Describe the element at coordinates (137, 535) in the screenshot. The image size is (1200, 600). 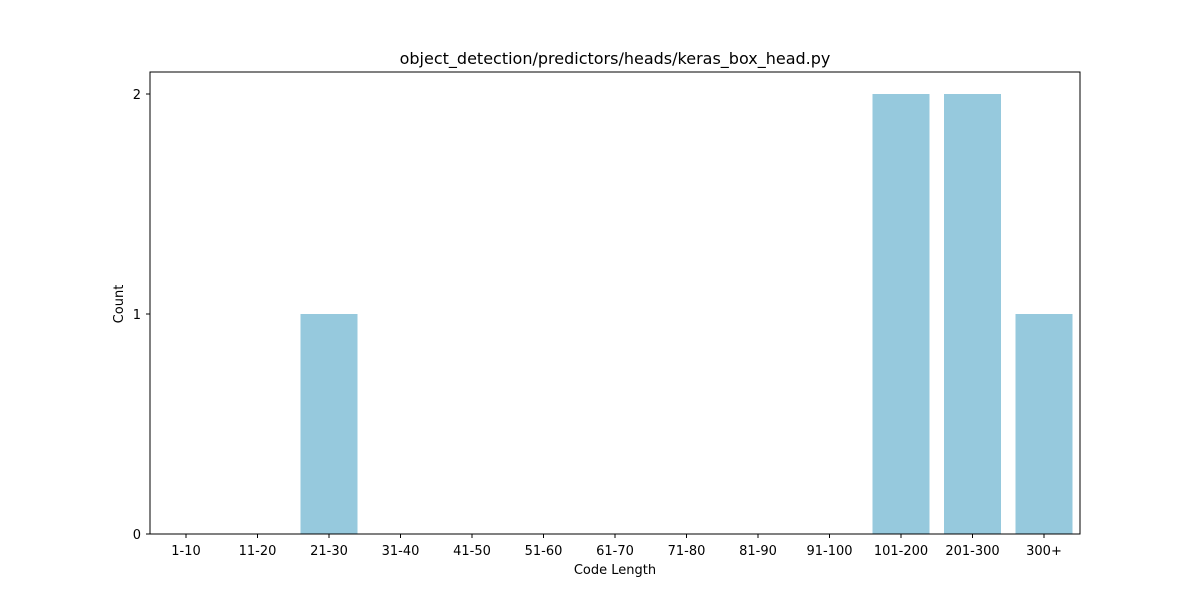
I see `y-tick-label: 0` at that location.